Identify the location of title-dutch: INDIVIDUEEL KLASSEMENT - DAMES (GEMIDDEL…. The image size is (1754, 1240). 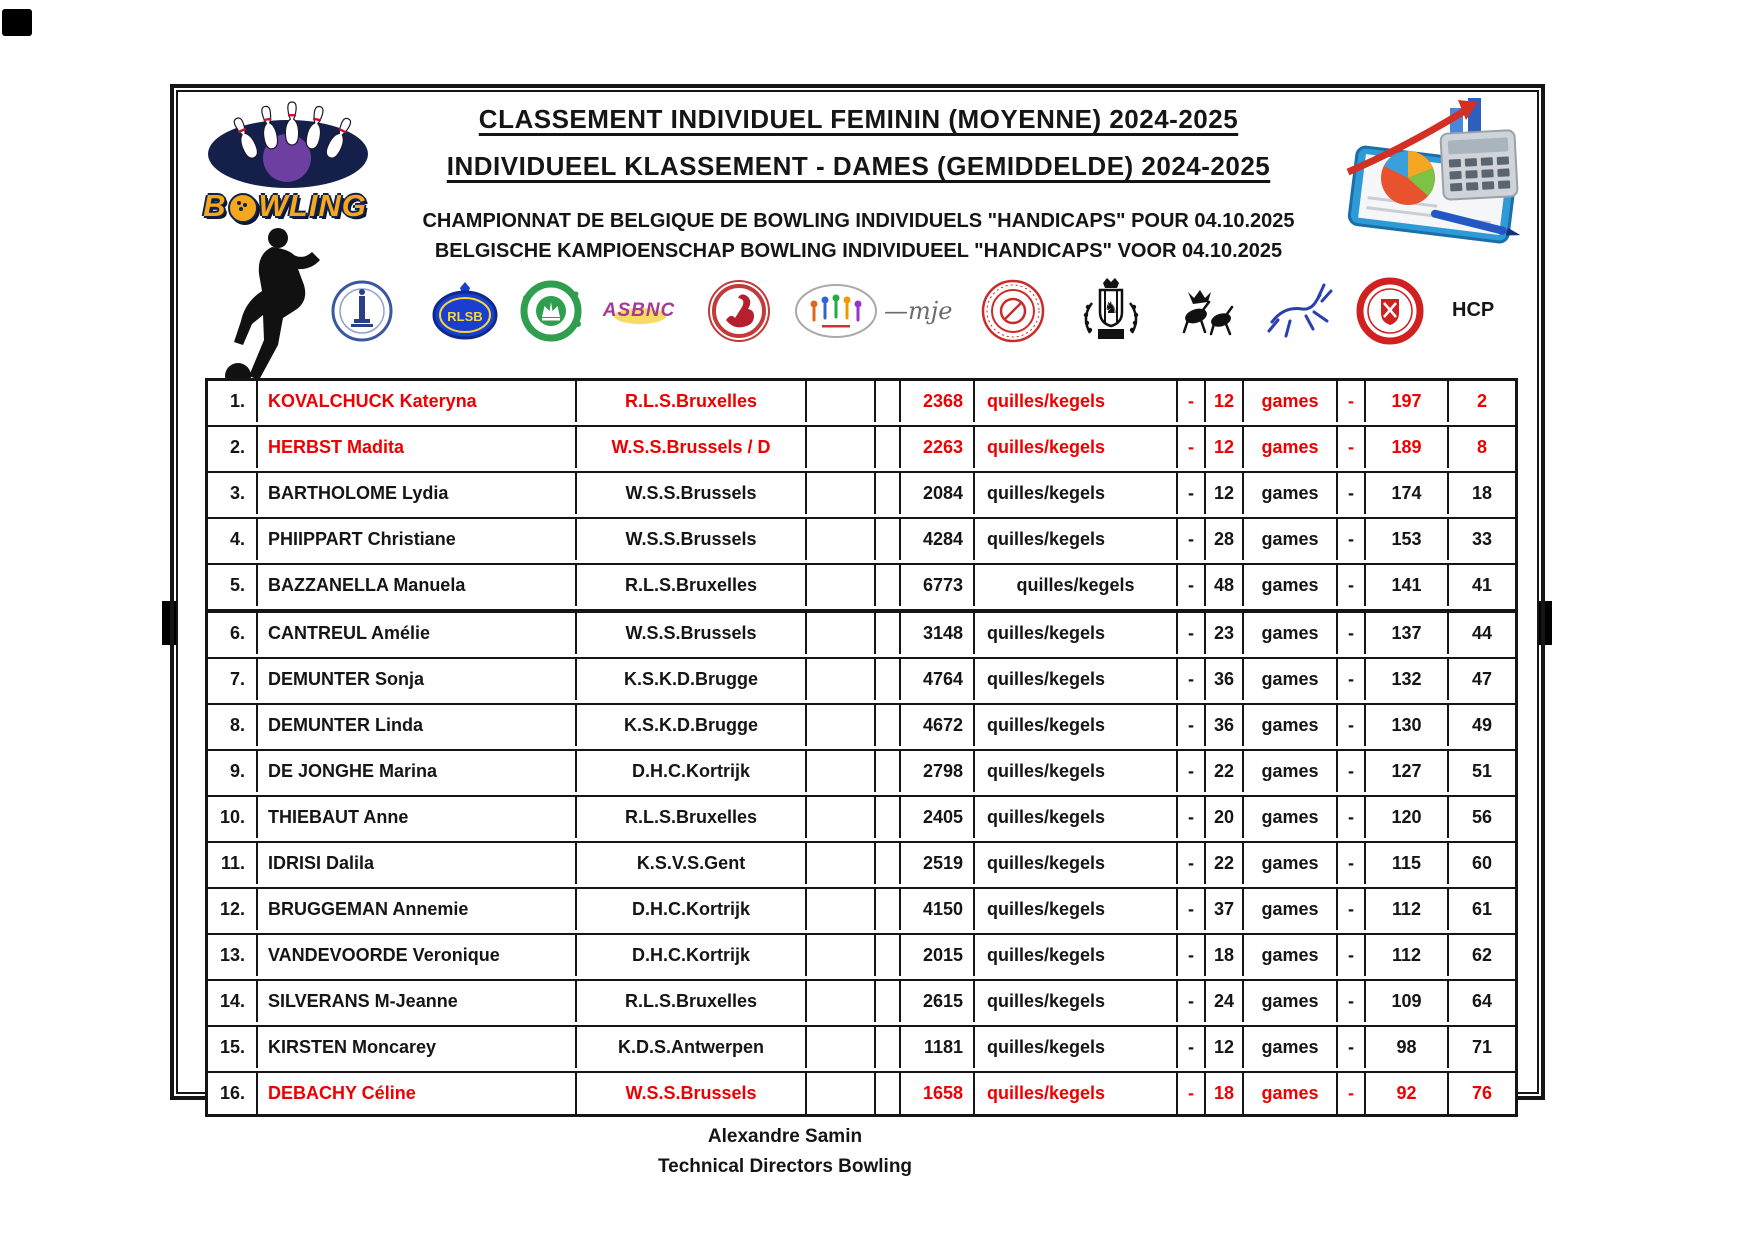
(858, 166).